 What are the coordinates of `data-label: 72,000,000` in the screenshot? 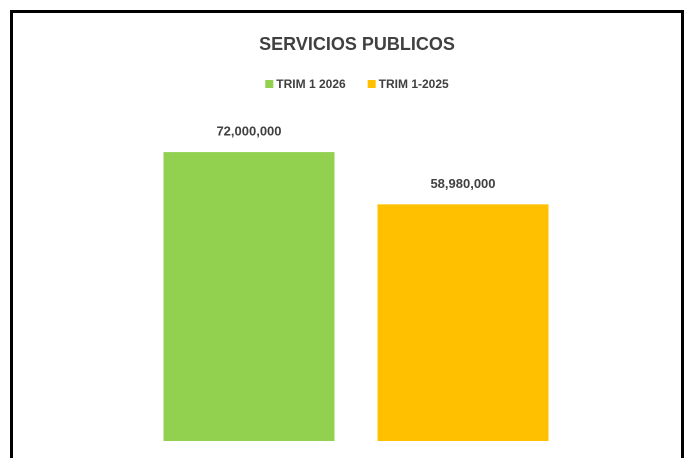 It's located at (248, 131).